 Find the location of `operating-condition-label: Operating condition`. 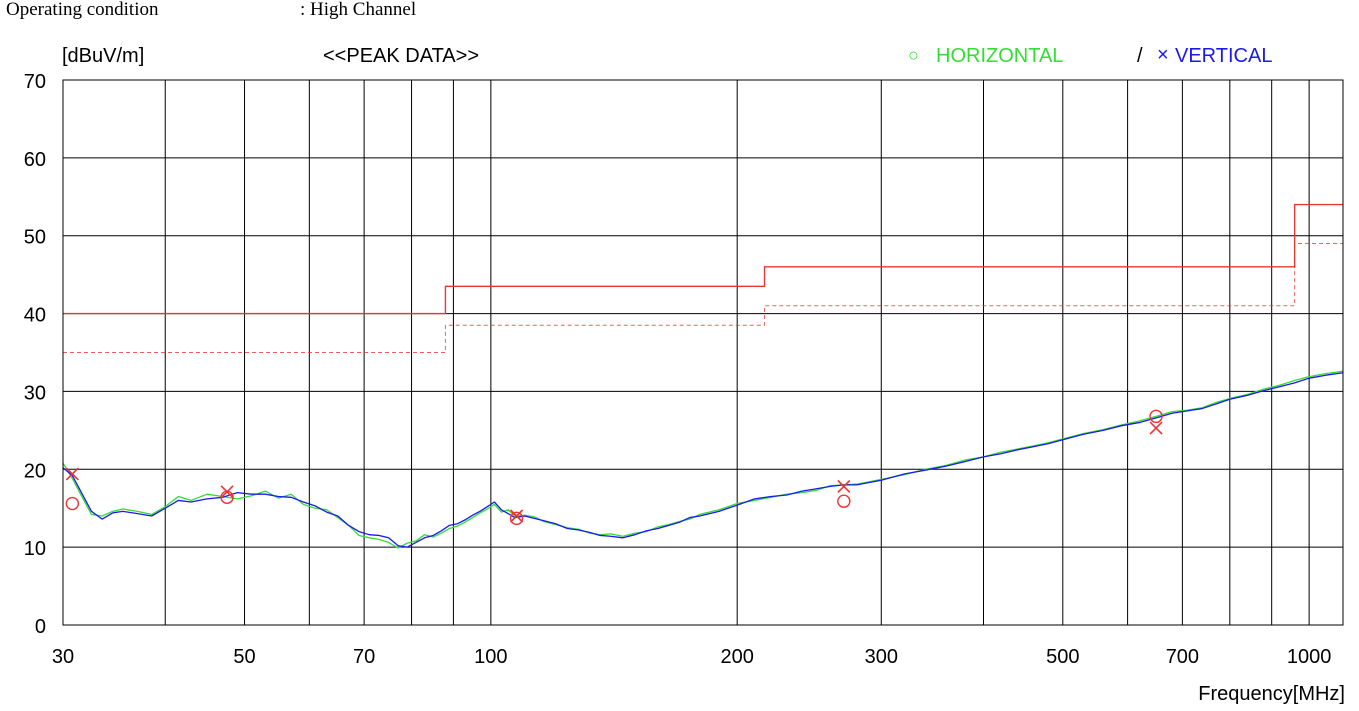

operating-condition-label: Operating condition is located at coordinates (82, 10).